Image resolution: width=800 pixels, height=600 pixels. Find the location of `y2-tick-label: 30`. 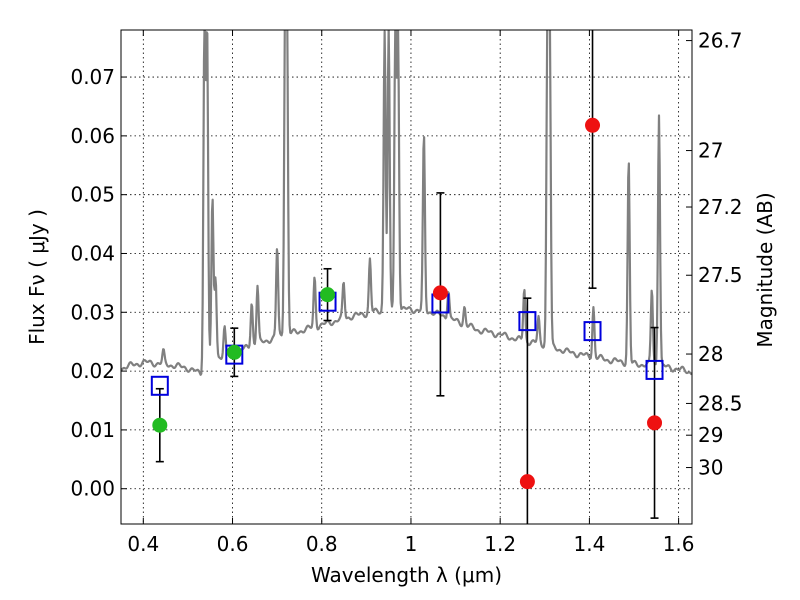

y2-tick-label: 30 is located at coordinates (710, 468).